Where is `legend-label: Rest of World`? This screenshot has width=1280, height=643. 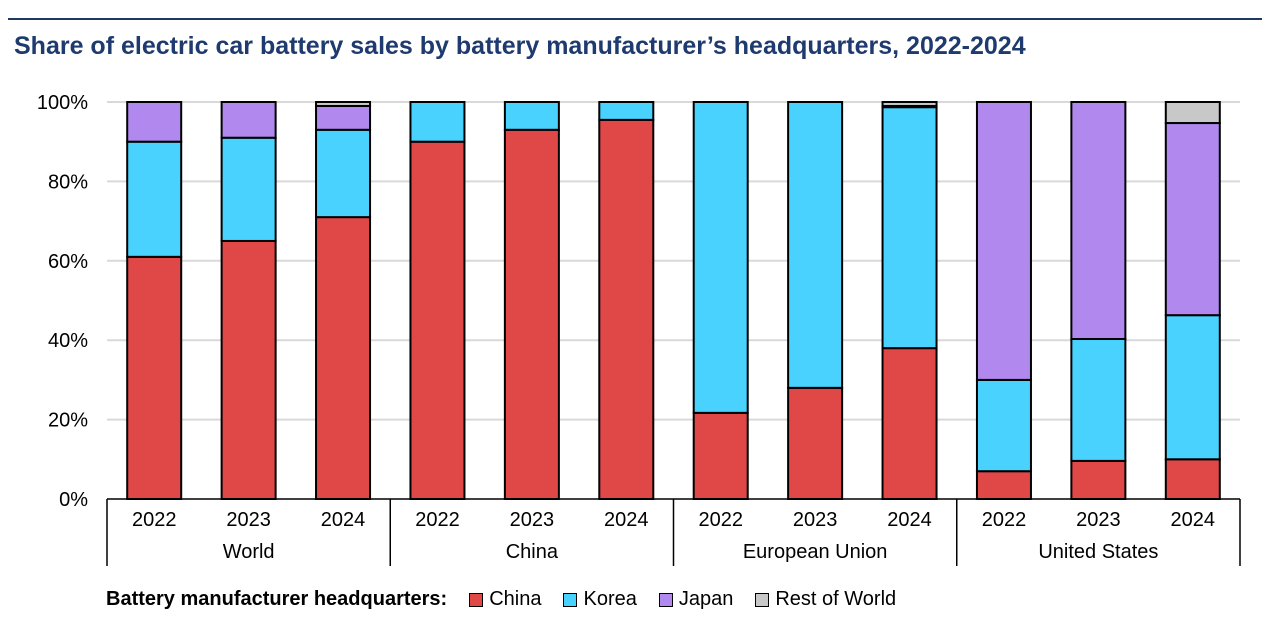 legend-label: Rest of World is located at coordinates (836, 599).